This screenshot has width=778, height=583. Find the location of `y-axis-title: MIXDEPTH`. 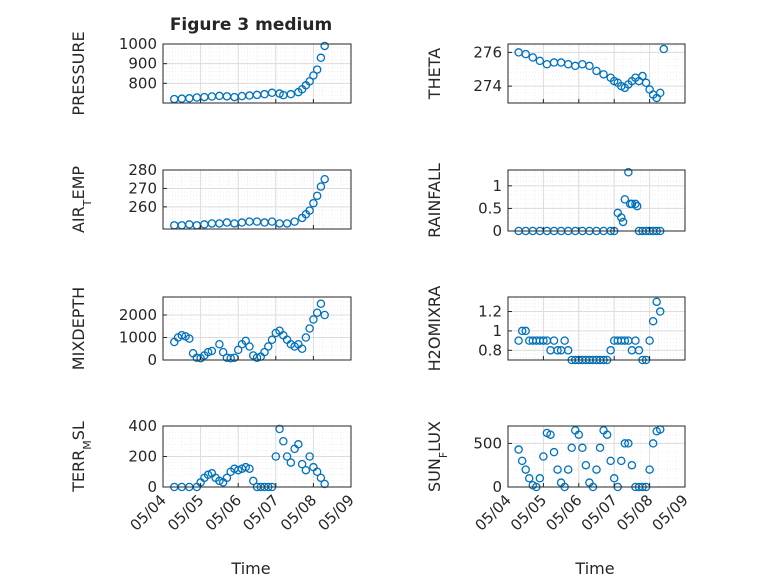

y-axis-title: MIXDEPTH is located at coordinates (78, 328).